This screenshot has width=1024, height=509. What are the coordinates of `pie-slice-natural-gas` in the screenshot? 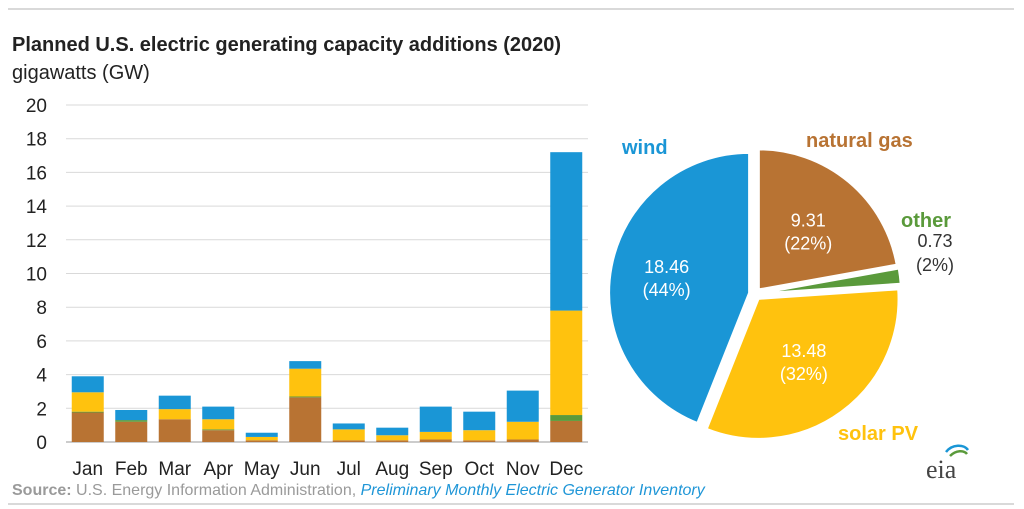 It's located at (827, 219).